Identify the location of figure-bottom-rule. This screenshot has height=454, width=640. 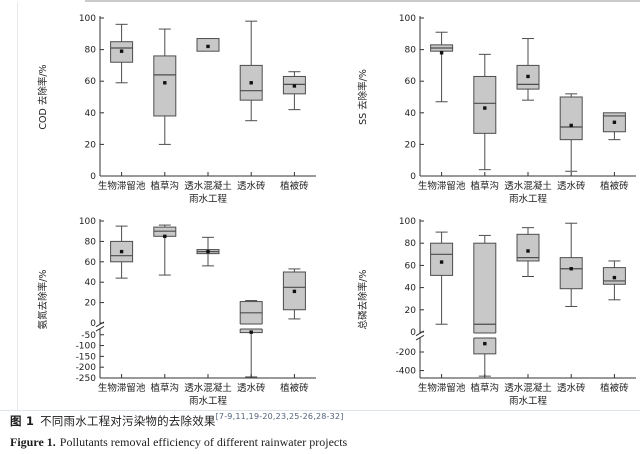
(320, 410).